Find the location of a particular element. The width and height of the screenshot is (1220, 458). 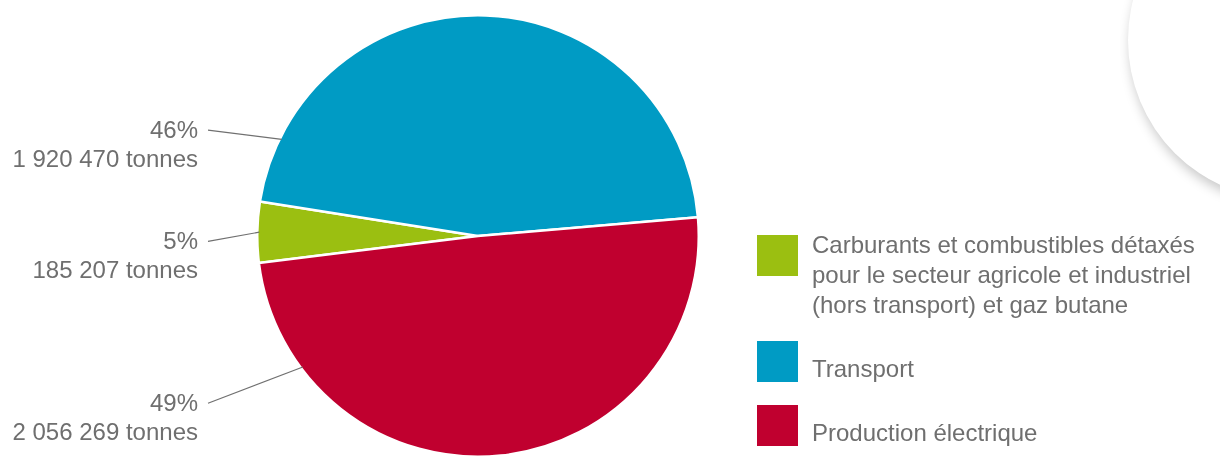

legend-label: Transport is located at coordinates (863, 369).